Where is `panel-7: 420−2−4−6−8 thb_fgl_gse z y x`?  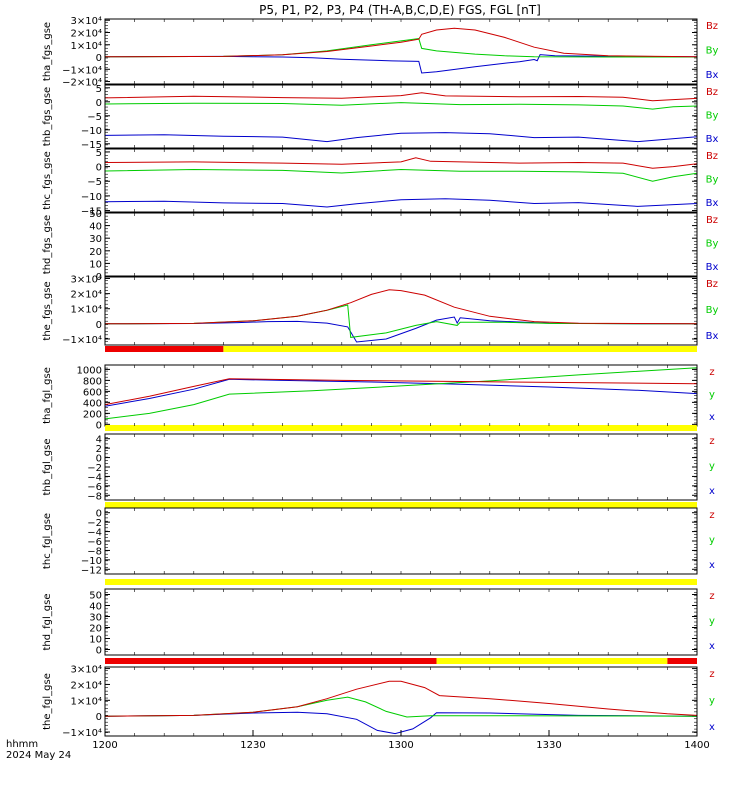 panel-7: 420−2−4−6−8 thb_fgl_gse z y x is located at coordinates (378, 463).